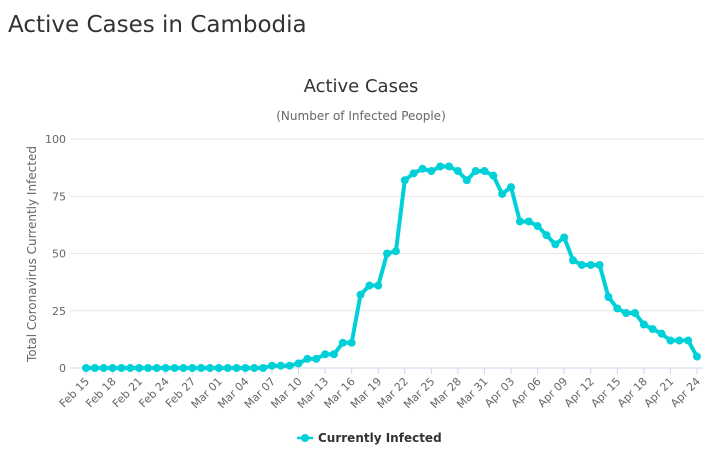  What do you see at coordinates (55, 139) in the screenshot?
I see `y-tick-label: 100` at bounding box center [55, 139].